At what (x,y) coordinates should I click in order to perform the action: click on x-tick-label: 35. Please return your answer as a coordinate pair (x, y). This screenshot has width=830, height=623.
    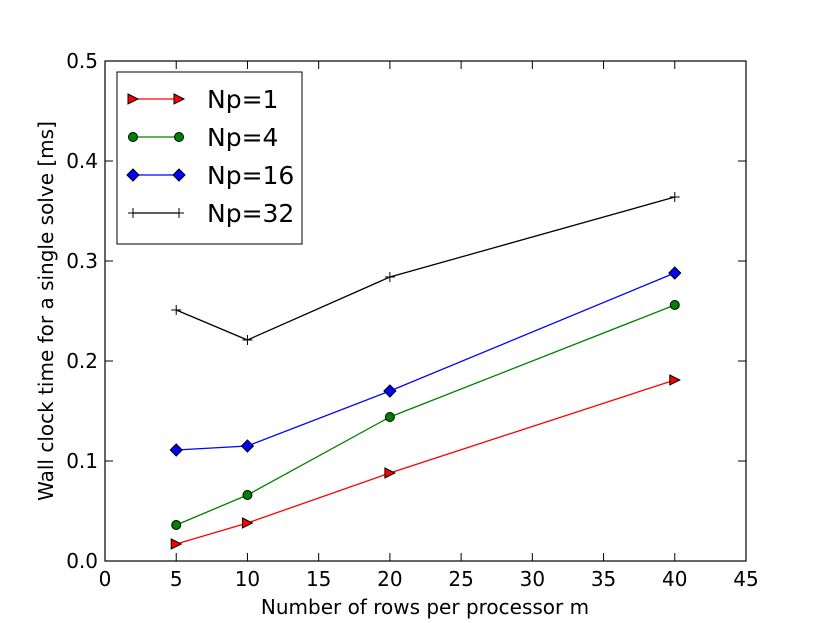
    Looking at the image, I should click on (603, 579).